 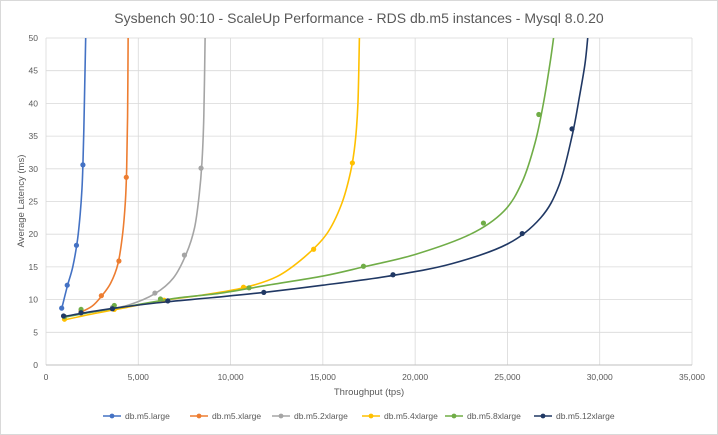 I want to click on y-tick-label: 10, so click(x=34, y=300).